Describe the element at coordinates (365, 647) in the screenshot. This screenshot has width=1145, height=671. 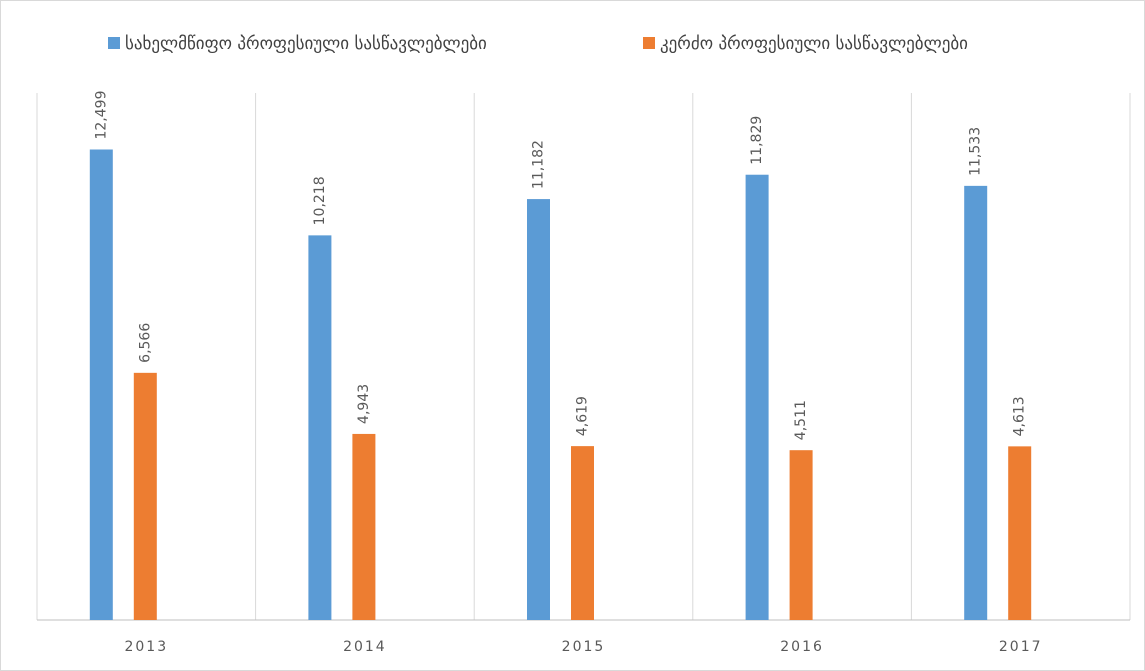
I see `x-tick-label: 2014` at that location.